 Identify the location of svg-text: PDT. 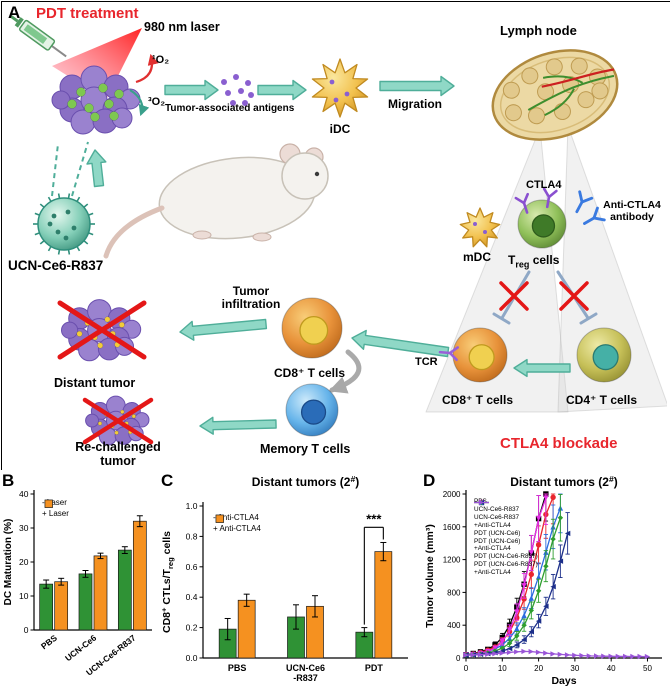
(374, 668).